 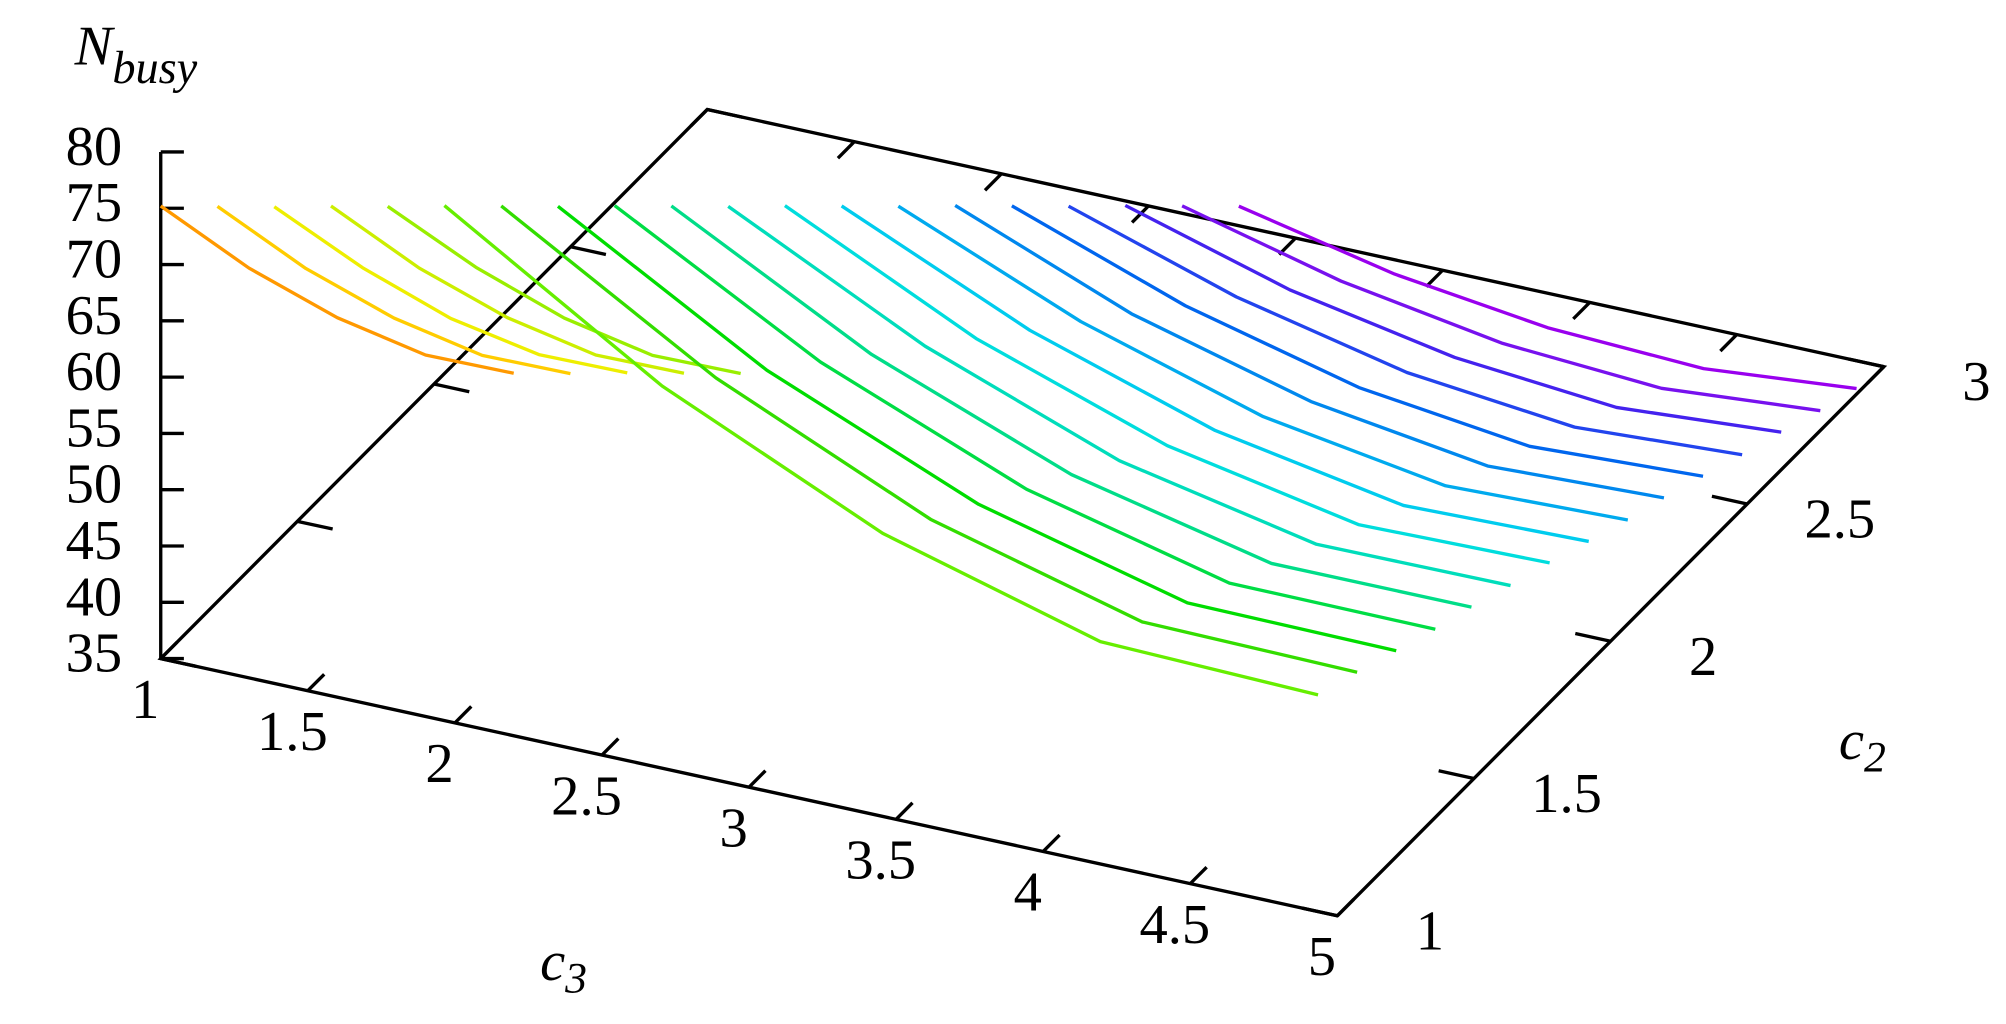 I want to click on z-tick-label: 75, so click(x=94, y=203).